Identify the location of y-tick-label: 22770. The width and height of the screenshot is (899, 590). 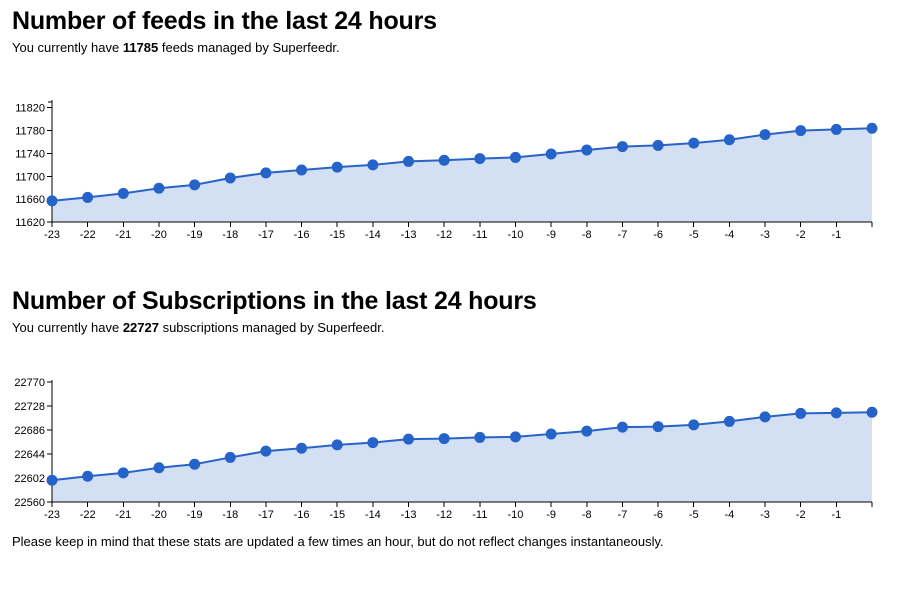
(29, 383).